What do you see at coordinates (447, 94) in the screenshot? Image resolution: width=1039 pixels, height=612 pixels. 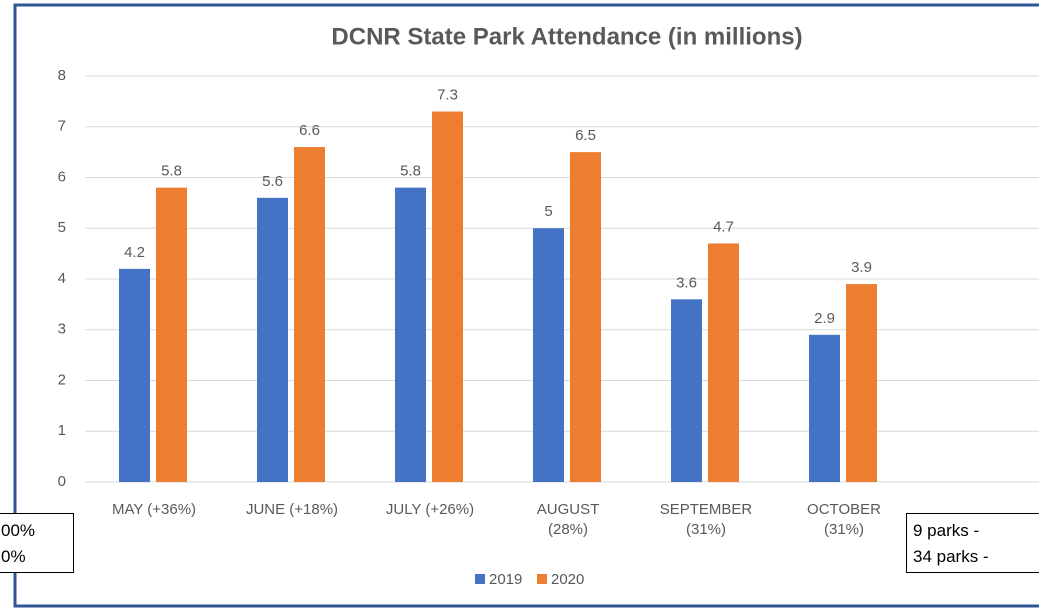 I see `data-label: 7.3` at bounding box center [447, 94].